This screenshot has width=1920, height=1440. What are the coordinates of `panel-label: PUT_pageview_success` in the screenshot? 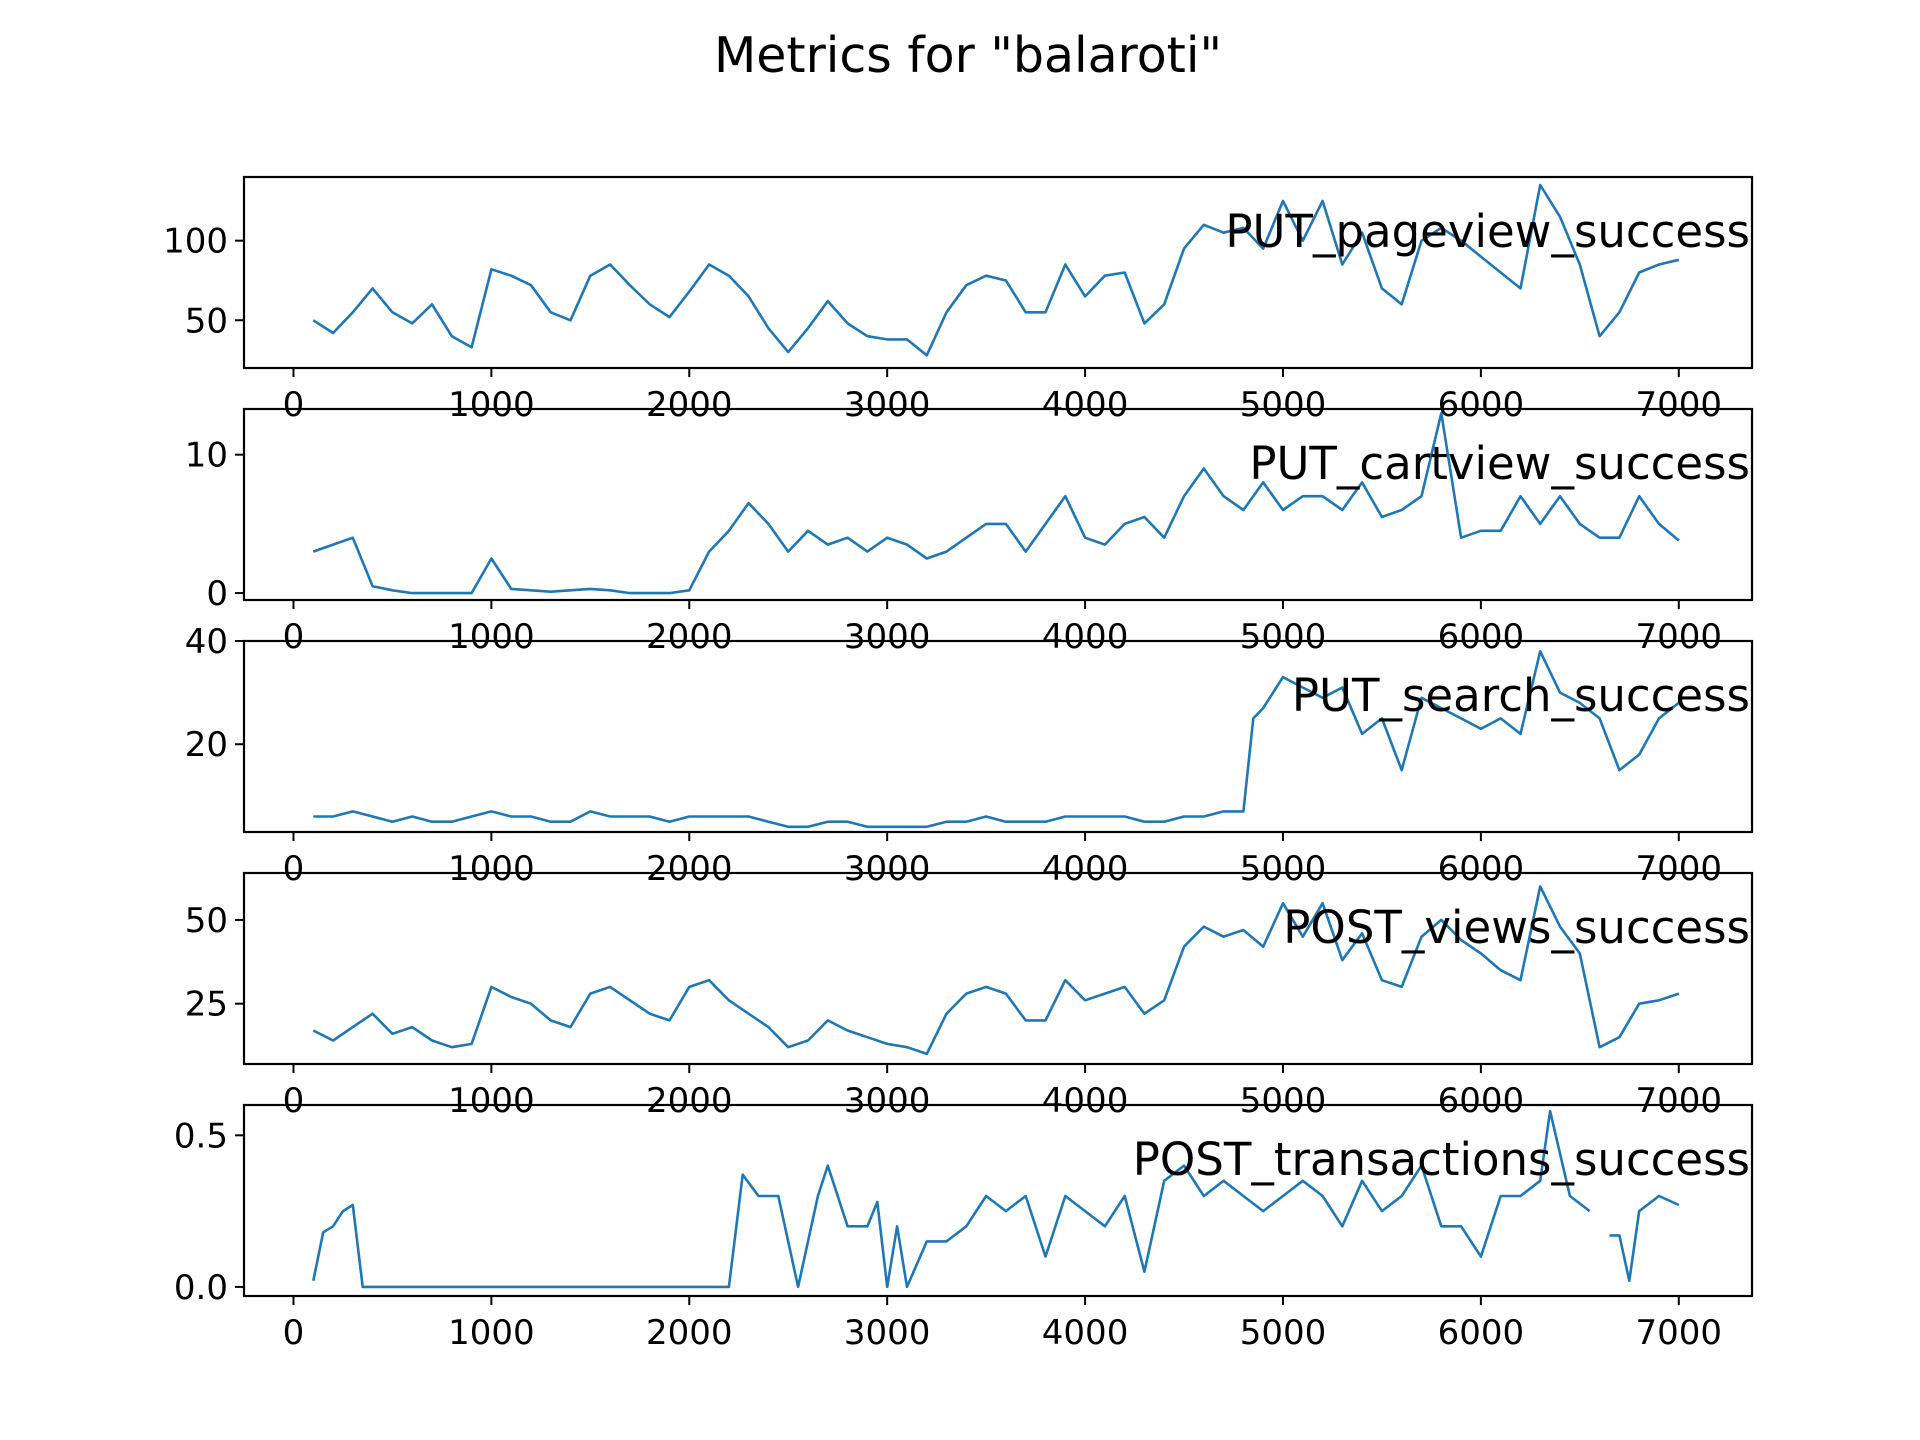 It's located at (1487, 231).